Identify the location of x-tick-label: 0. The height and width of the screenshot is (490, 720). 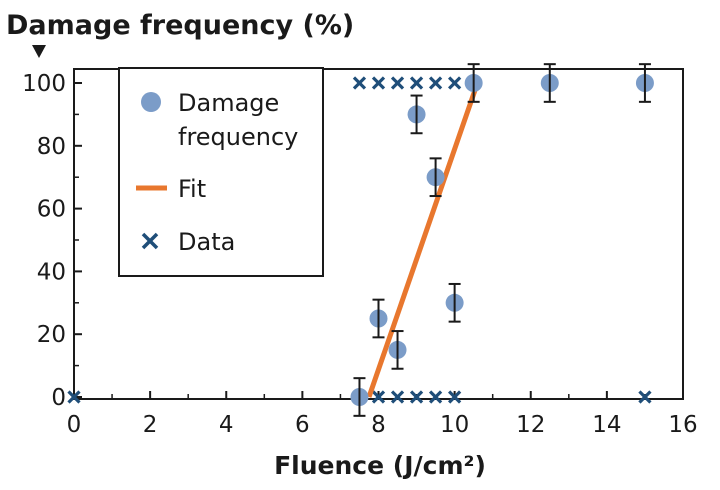
(74, 425).